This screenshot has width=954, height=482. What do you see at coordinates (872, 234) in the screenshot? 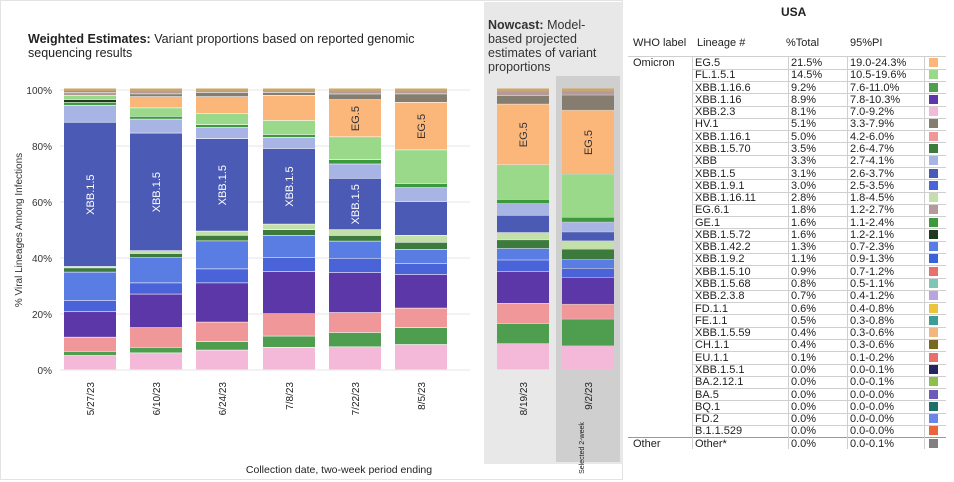
I see `cell-pi: 1.2-2.1%` at bounding box center [872, 234].